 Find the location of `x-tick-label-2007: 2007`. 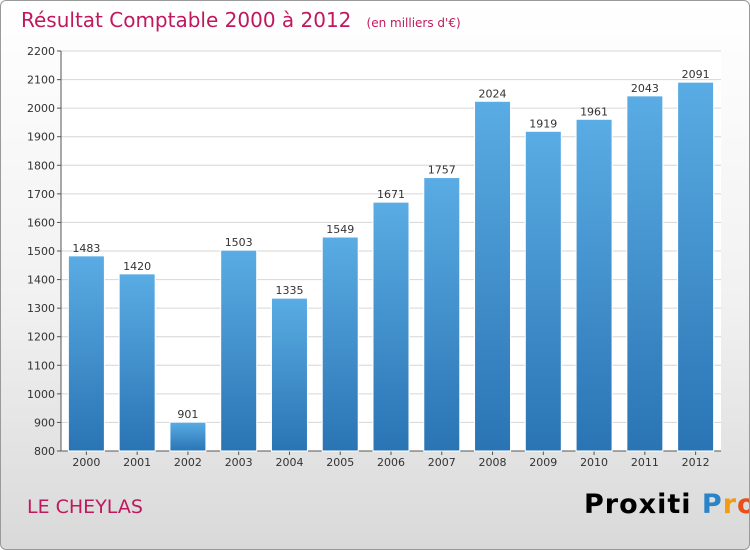

x-tick-label-2007: 2007 is located at coordinates (442, 462).